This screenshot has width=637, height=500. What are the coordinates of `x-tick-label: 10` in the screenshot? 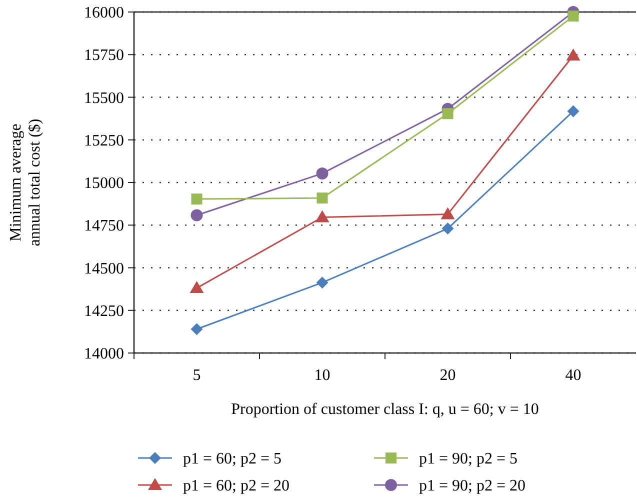 It's located at (322, 375).